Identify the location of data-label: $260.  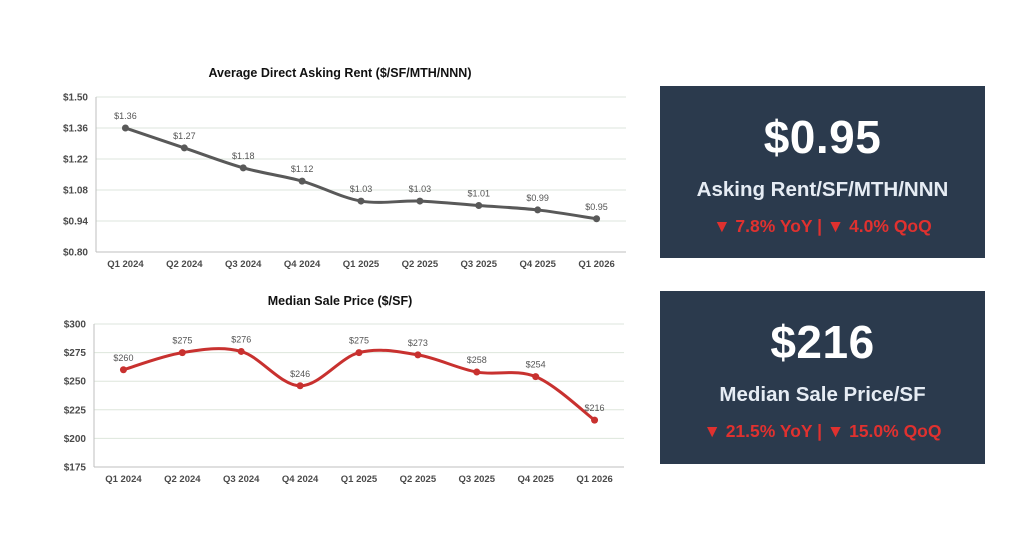
(123, 358).